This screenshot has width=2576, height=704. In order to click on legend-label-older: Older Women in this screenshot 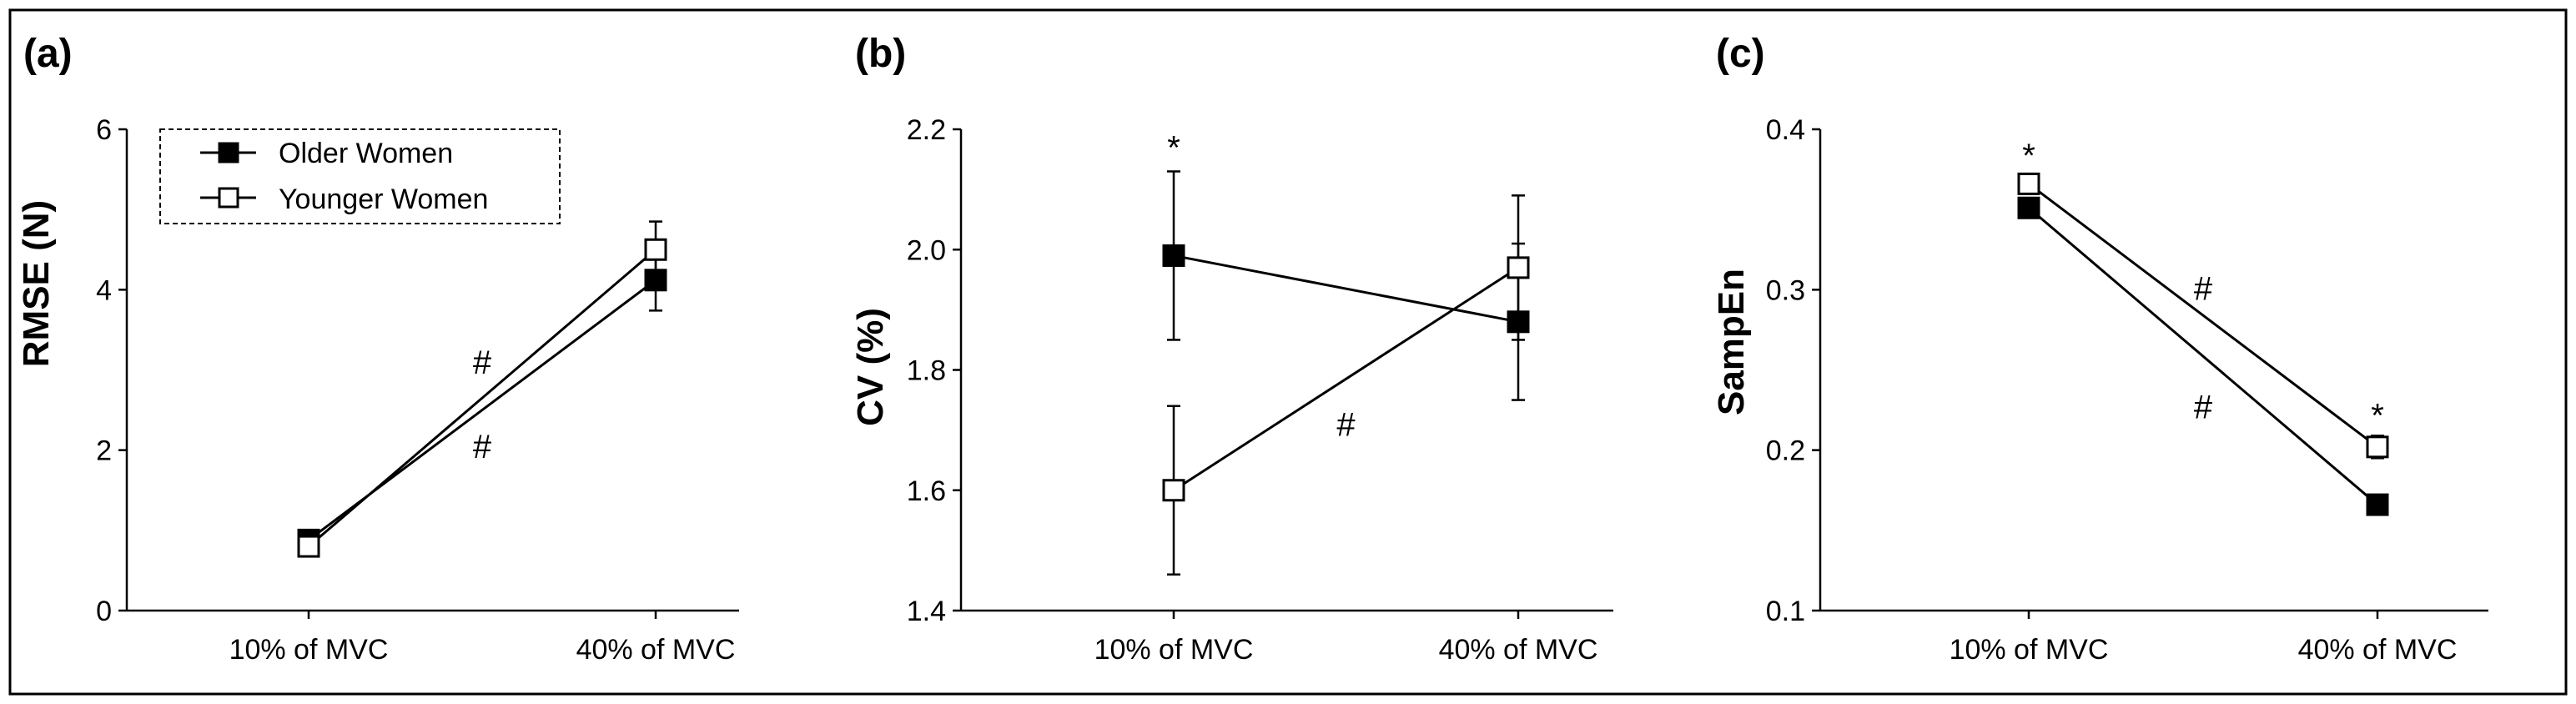, I will do `click(366, 153)`.